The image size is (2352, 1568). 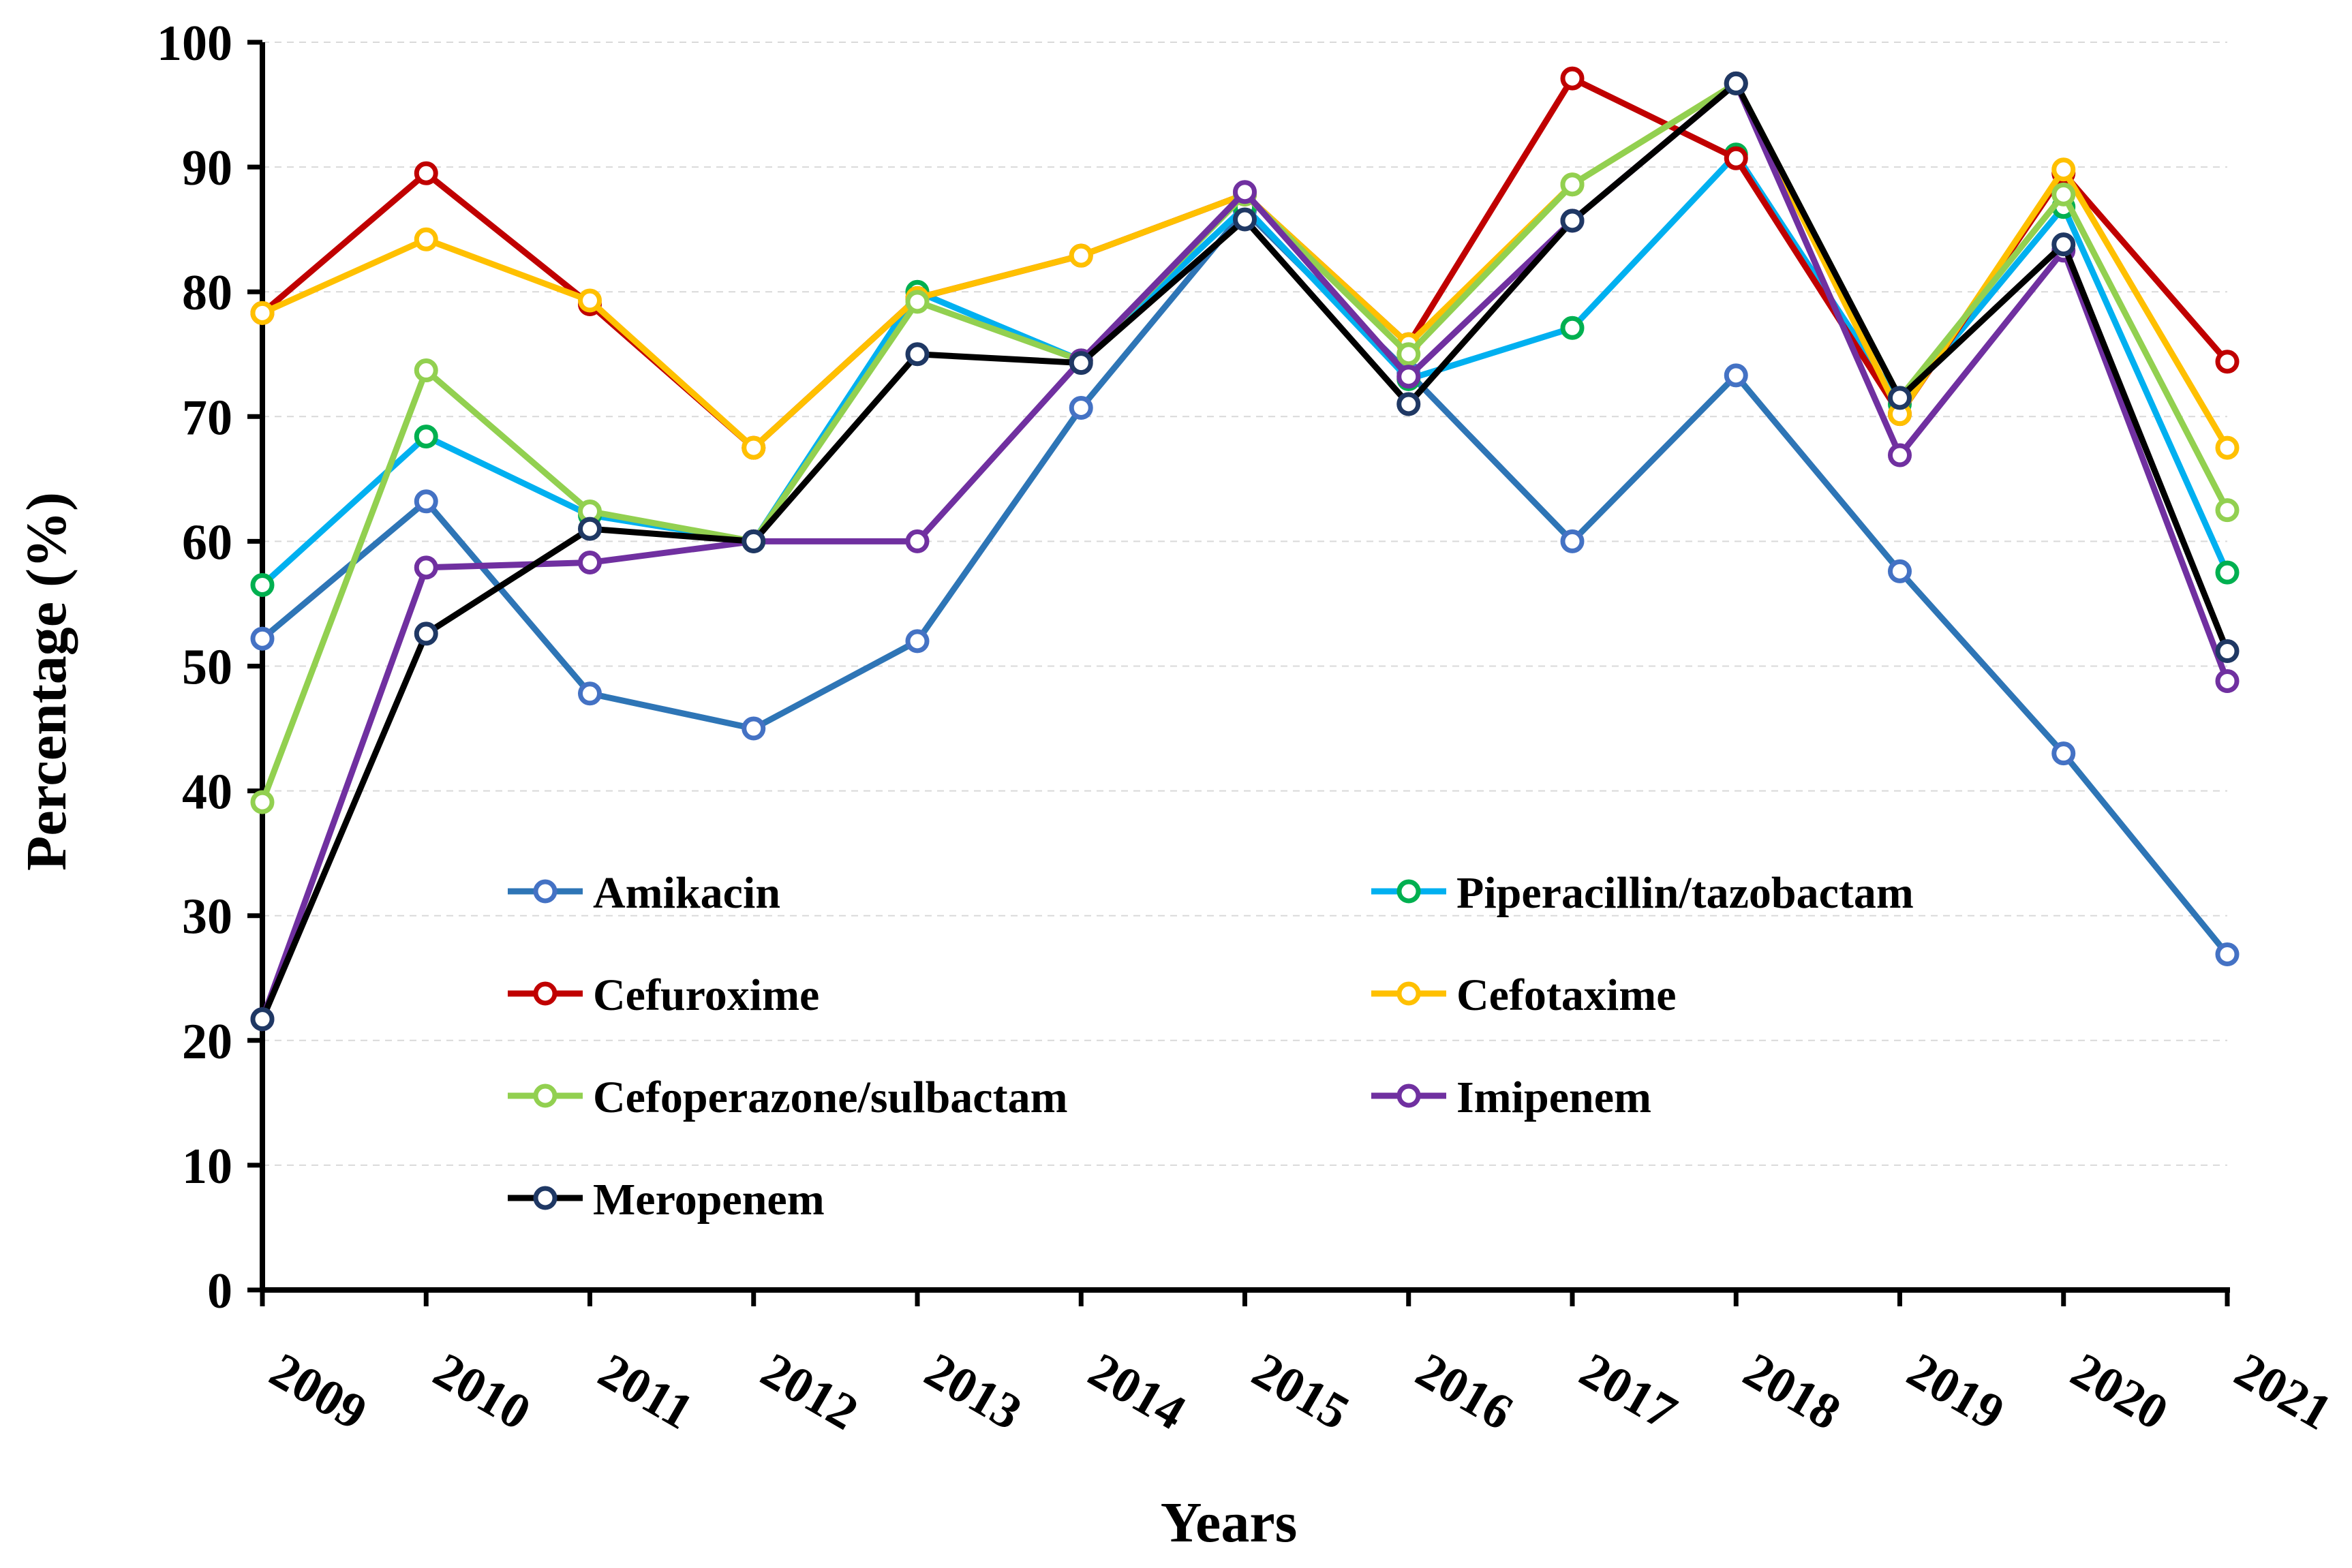 What do you see at coordinates (1566, 995) in the screenshot?
I see `legend-label-cefotaxime: Cefotaxime` at bounding box center [1566, 995].